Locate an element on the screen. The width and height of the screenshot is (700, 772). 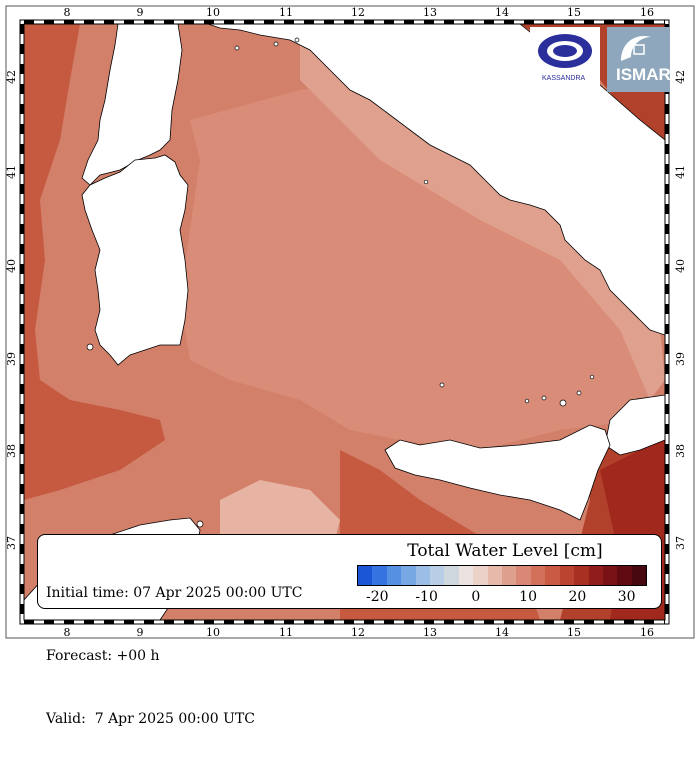
legend-tick-label: 30 is located at coordinates (626, 597).